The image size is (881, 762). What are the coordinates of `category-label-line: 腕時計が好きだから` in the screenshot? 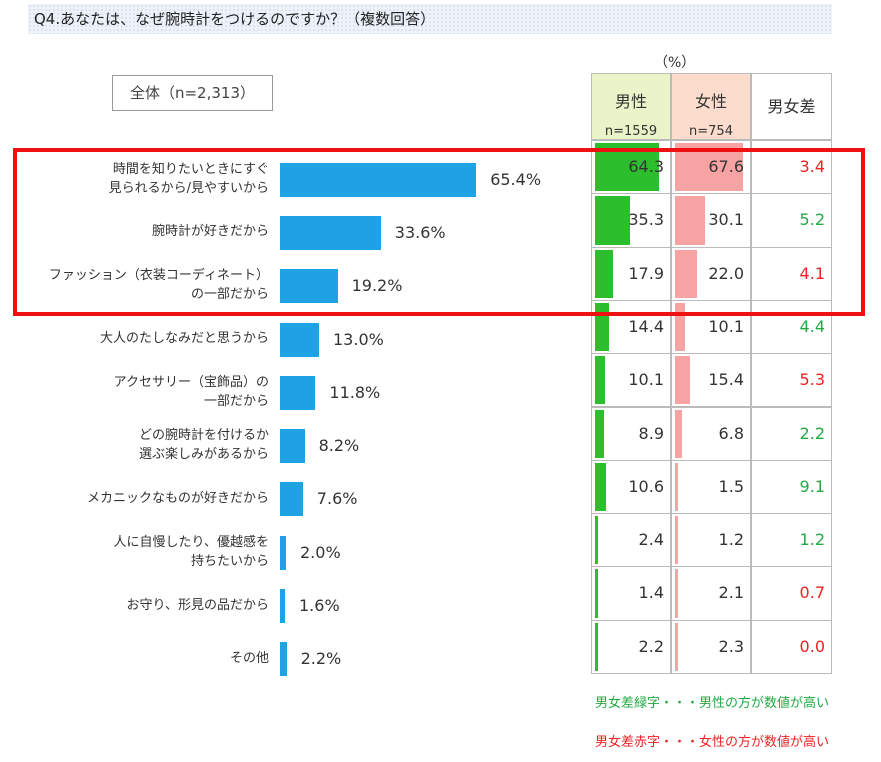 It's located at (210, 232).